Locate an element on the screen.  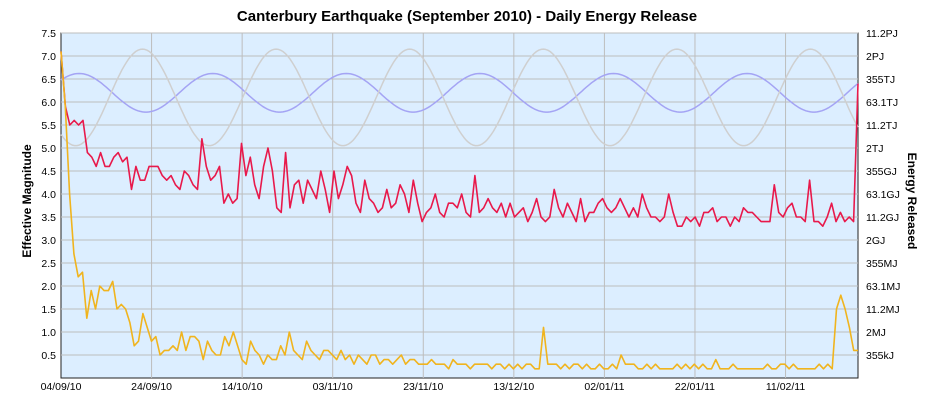
y-tick-label: 1.0 is located at coordinates (48, 333).